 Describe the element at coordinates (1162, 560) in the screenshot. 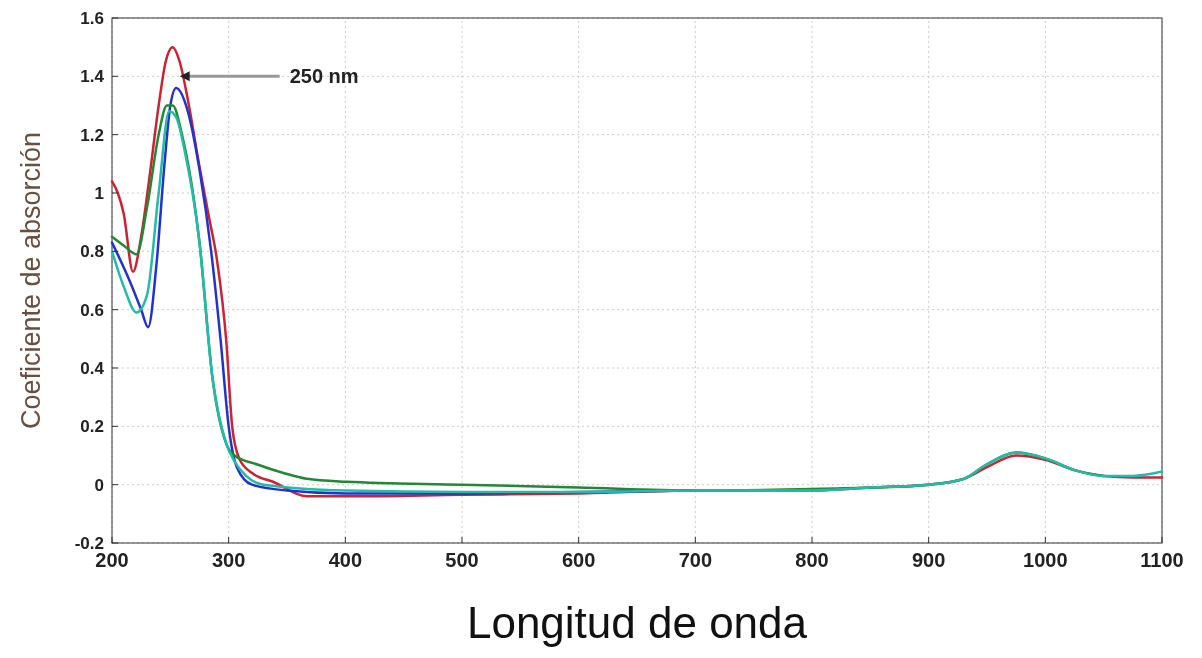

I see `x-tick-label: 1100` at that location.